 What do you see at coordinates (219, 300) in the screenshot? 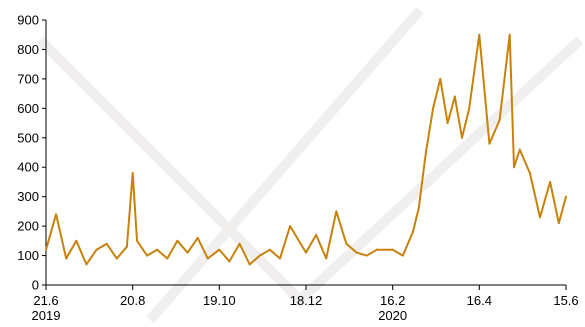
I see `x-tick-label: 19.10` at bounding box center [219, 300].